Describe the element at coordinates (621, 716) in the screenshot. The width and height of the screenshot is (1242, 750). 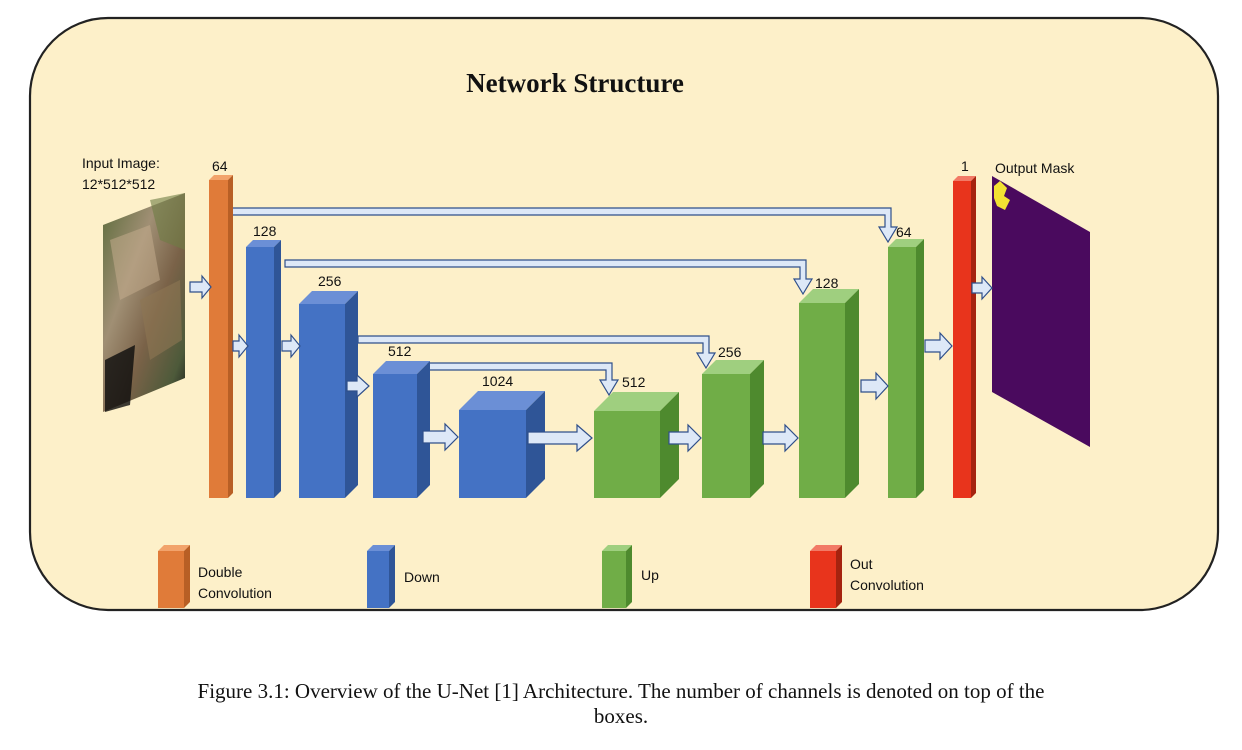
I see `figure-caption-line-2: boxes.` at that location.